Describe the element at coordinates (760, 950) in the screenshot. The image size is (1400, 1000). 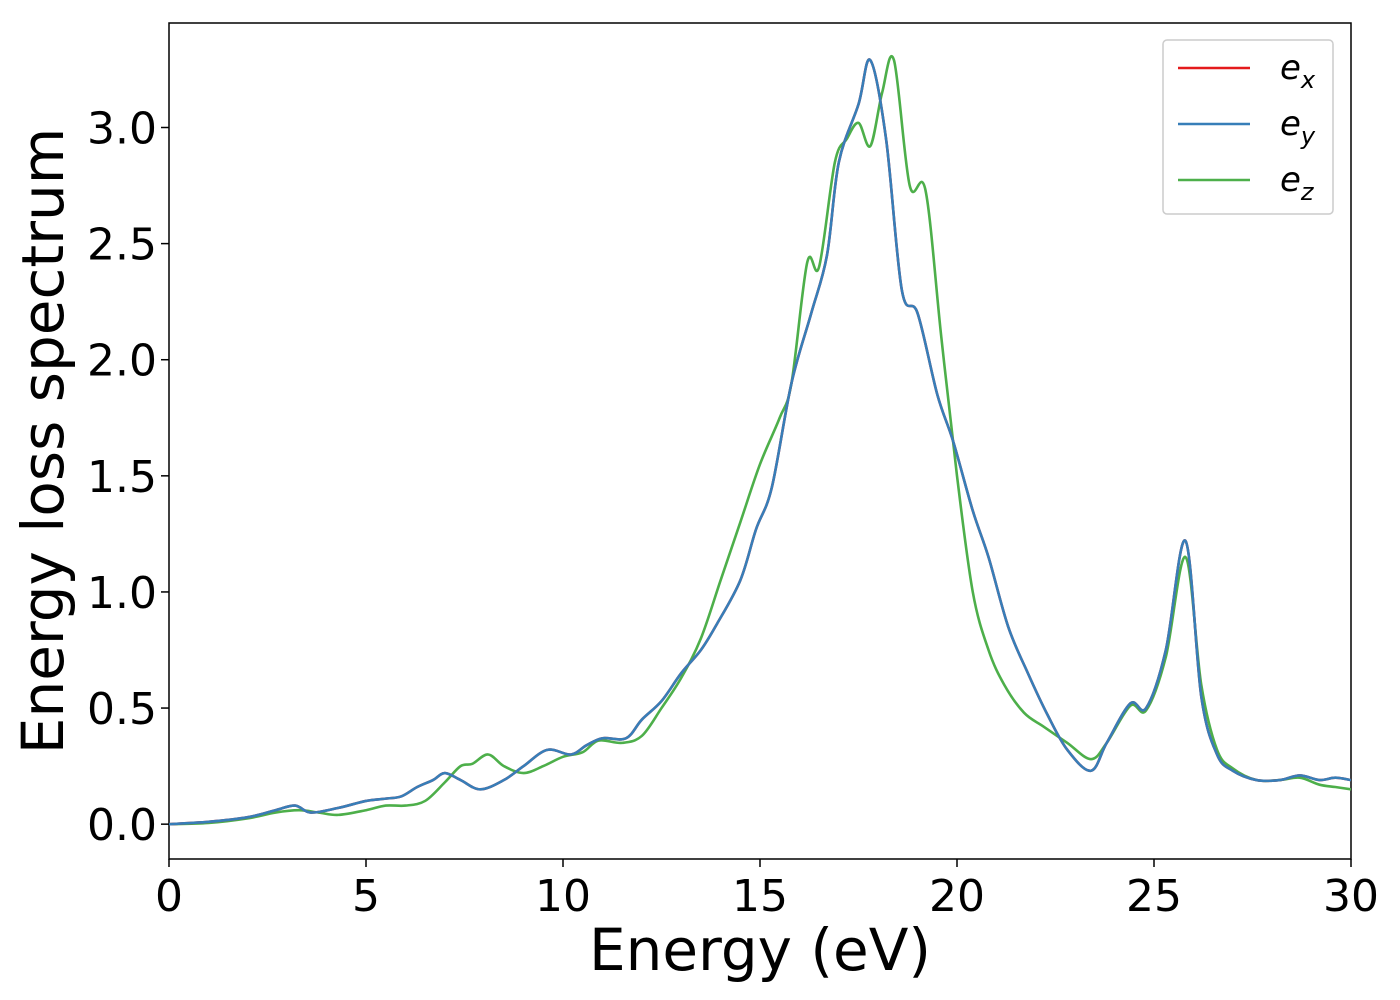
I see `x-axis-label: Energy (eV)` at that location.